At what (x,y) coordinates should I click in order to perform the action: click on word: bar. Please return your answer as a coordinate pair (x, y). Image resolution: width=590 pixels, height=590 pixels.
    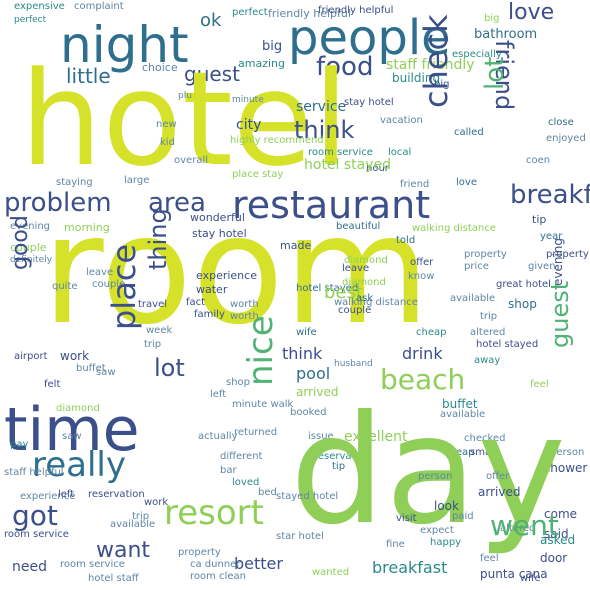
    Looking at the image, I should click on (228, 470).